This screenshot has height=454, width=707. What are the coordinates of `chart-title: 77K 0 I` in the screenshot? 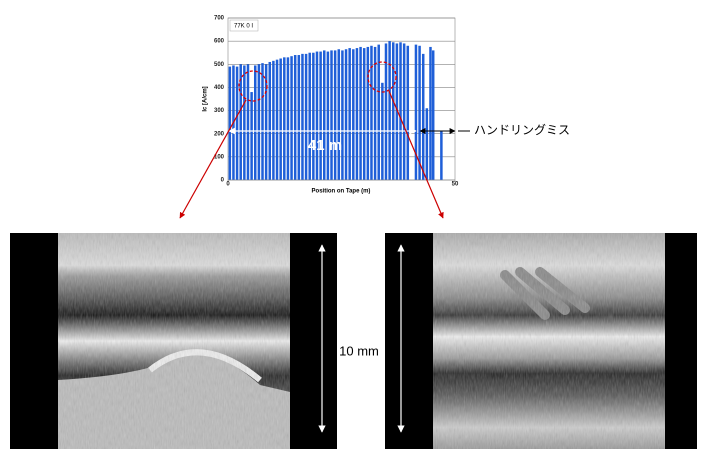 It's located at (243, 27).